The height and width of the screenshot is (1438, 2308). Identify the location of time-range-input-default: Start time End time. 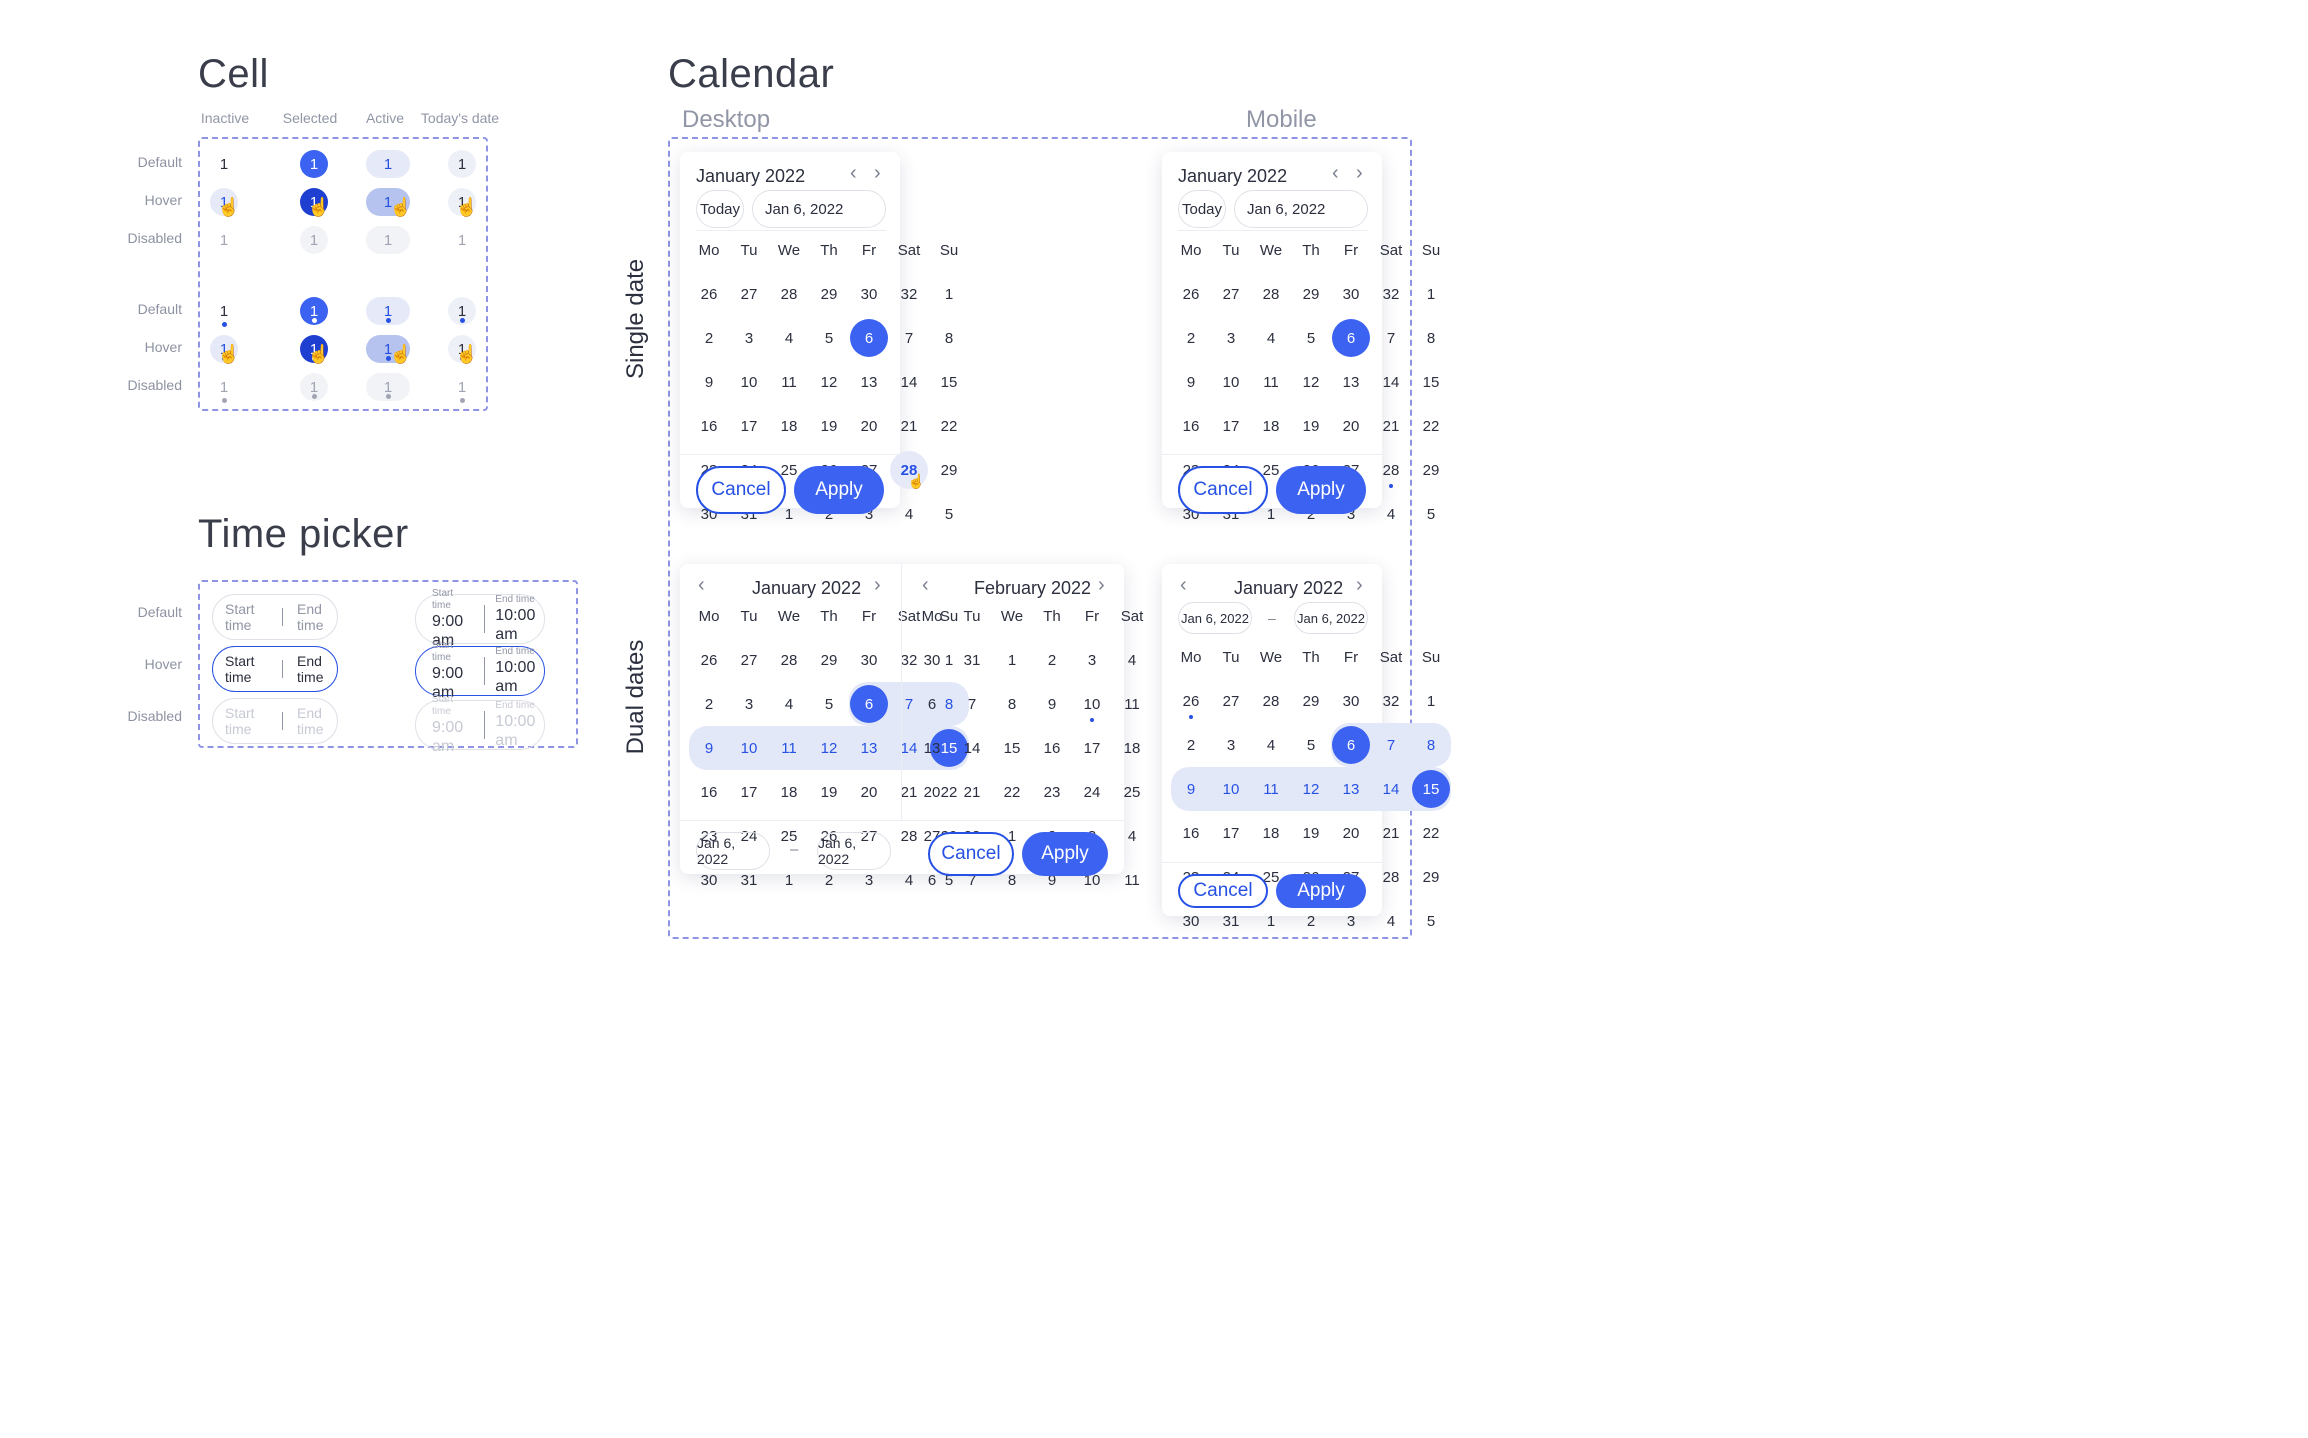
(275, 617).